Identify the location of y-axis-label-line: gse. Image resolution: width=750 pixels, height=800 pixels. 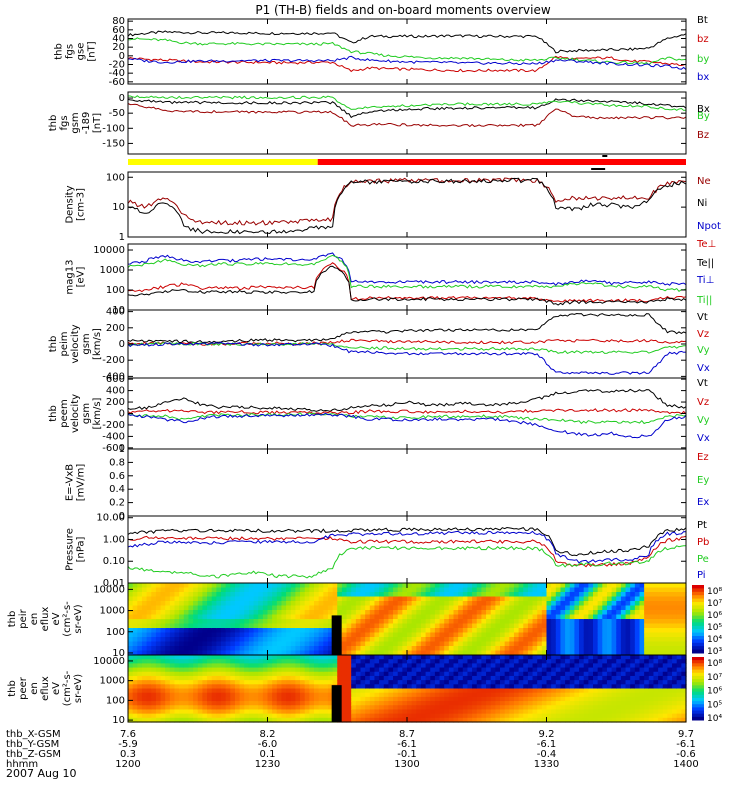
(81, 52).